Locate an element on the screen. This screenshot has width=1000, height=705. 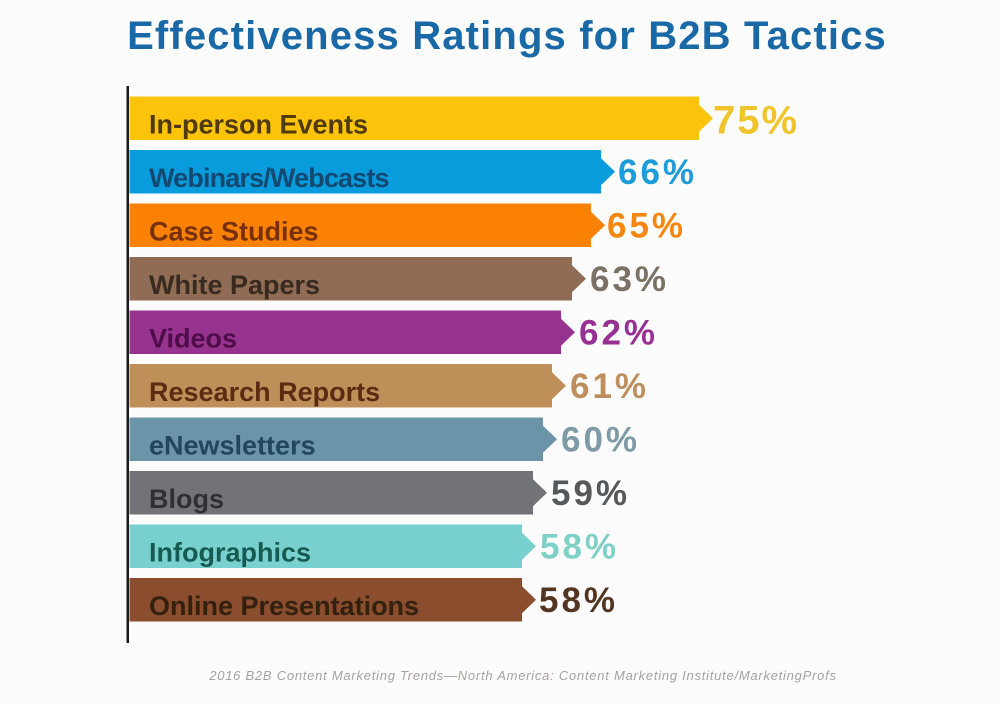
svg-text: White Papers is located at coordinates (234, 285).